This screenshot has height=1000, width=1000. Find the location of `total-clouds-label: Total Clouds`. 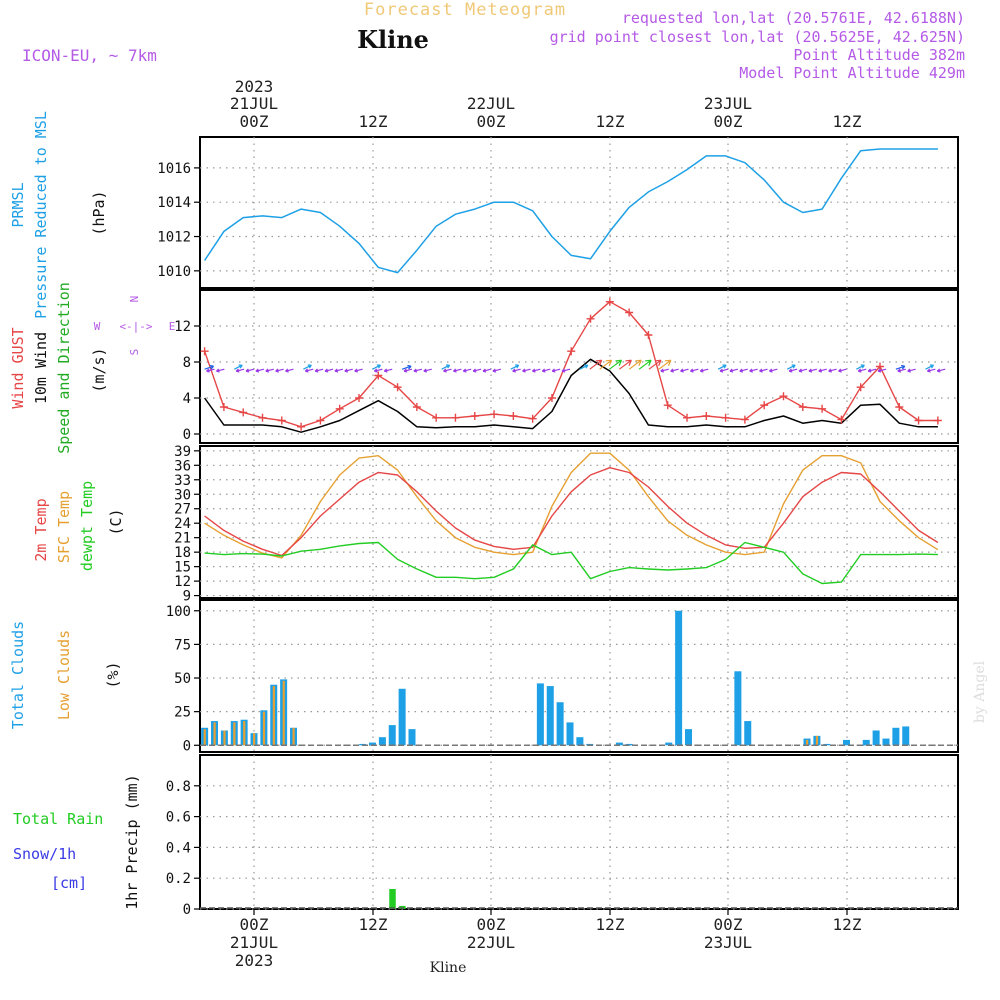

total-clouds-label: Total Clouds is located at coordinates (18, 675).